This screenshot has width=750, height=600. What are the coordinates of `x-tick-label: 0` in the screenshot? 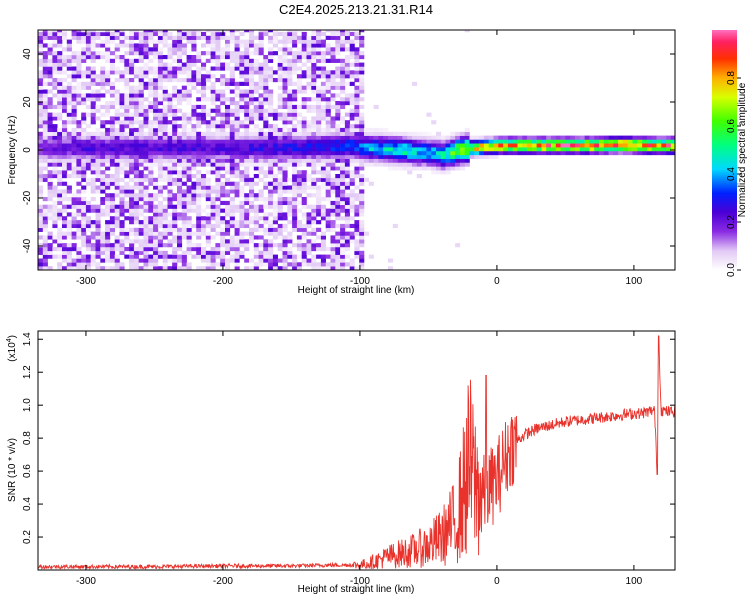 It's located at (497, 581).